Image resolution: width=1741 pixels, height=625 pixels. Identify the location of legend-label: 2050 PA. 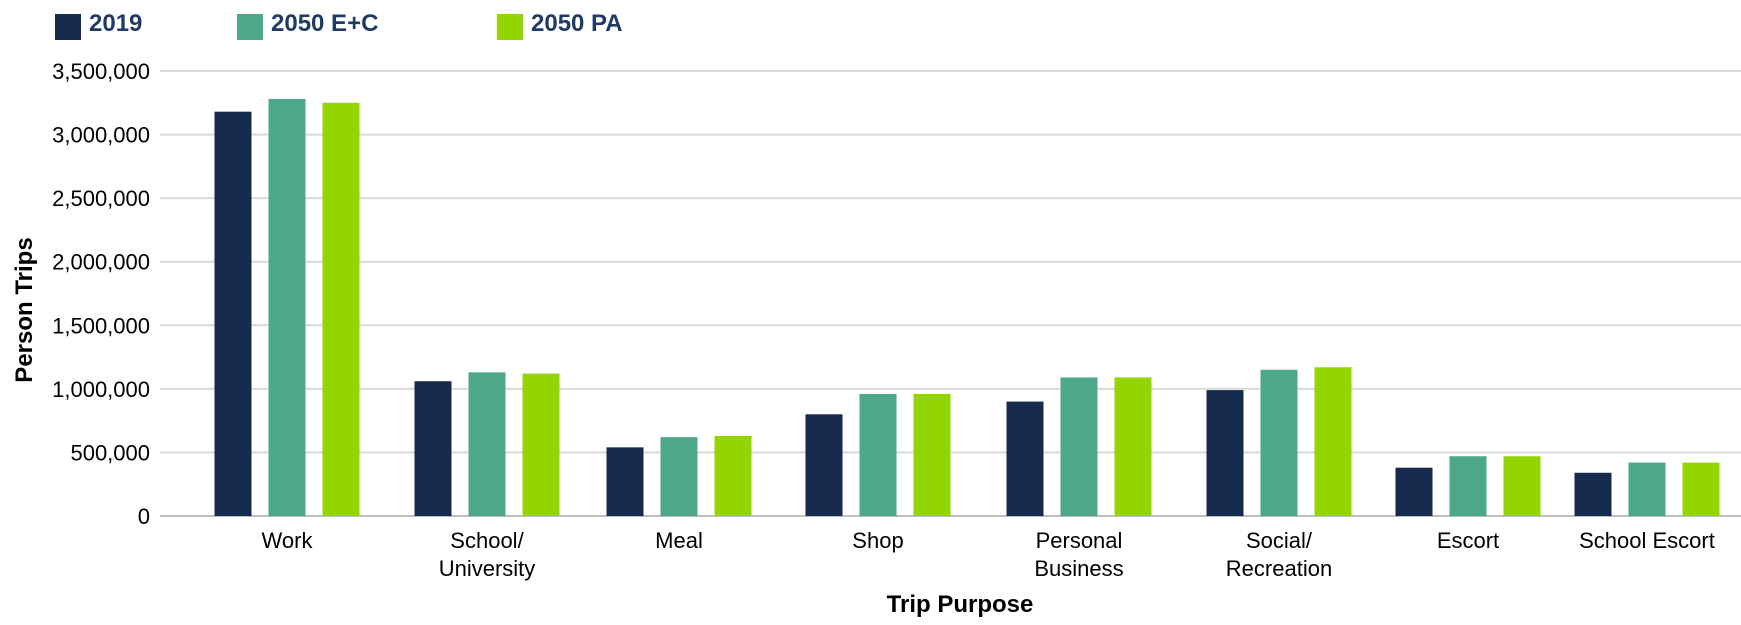
(577, 23).